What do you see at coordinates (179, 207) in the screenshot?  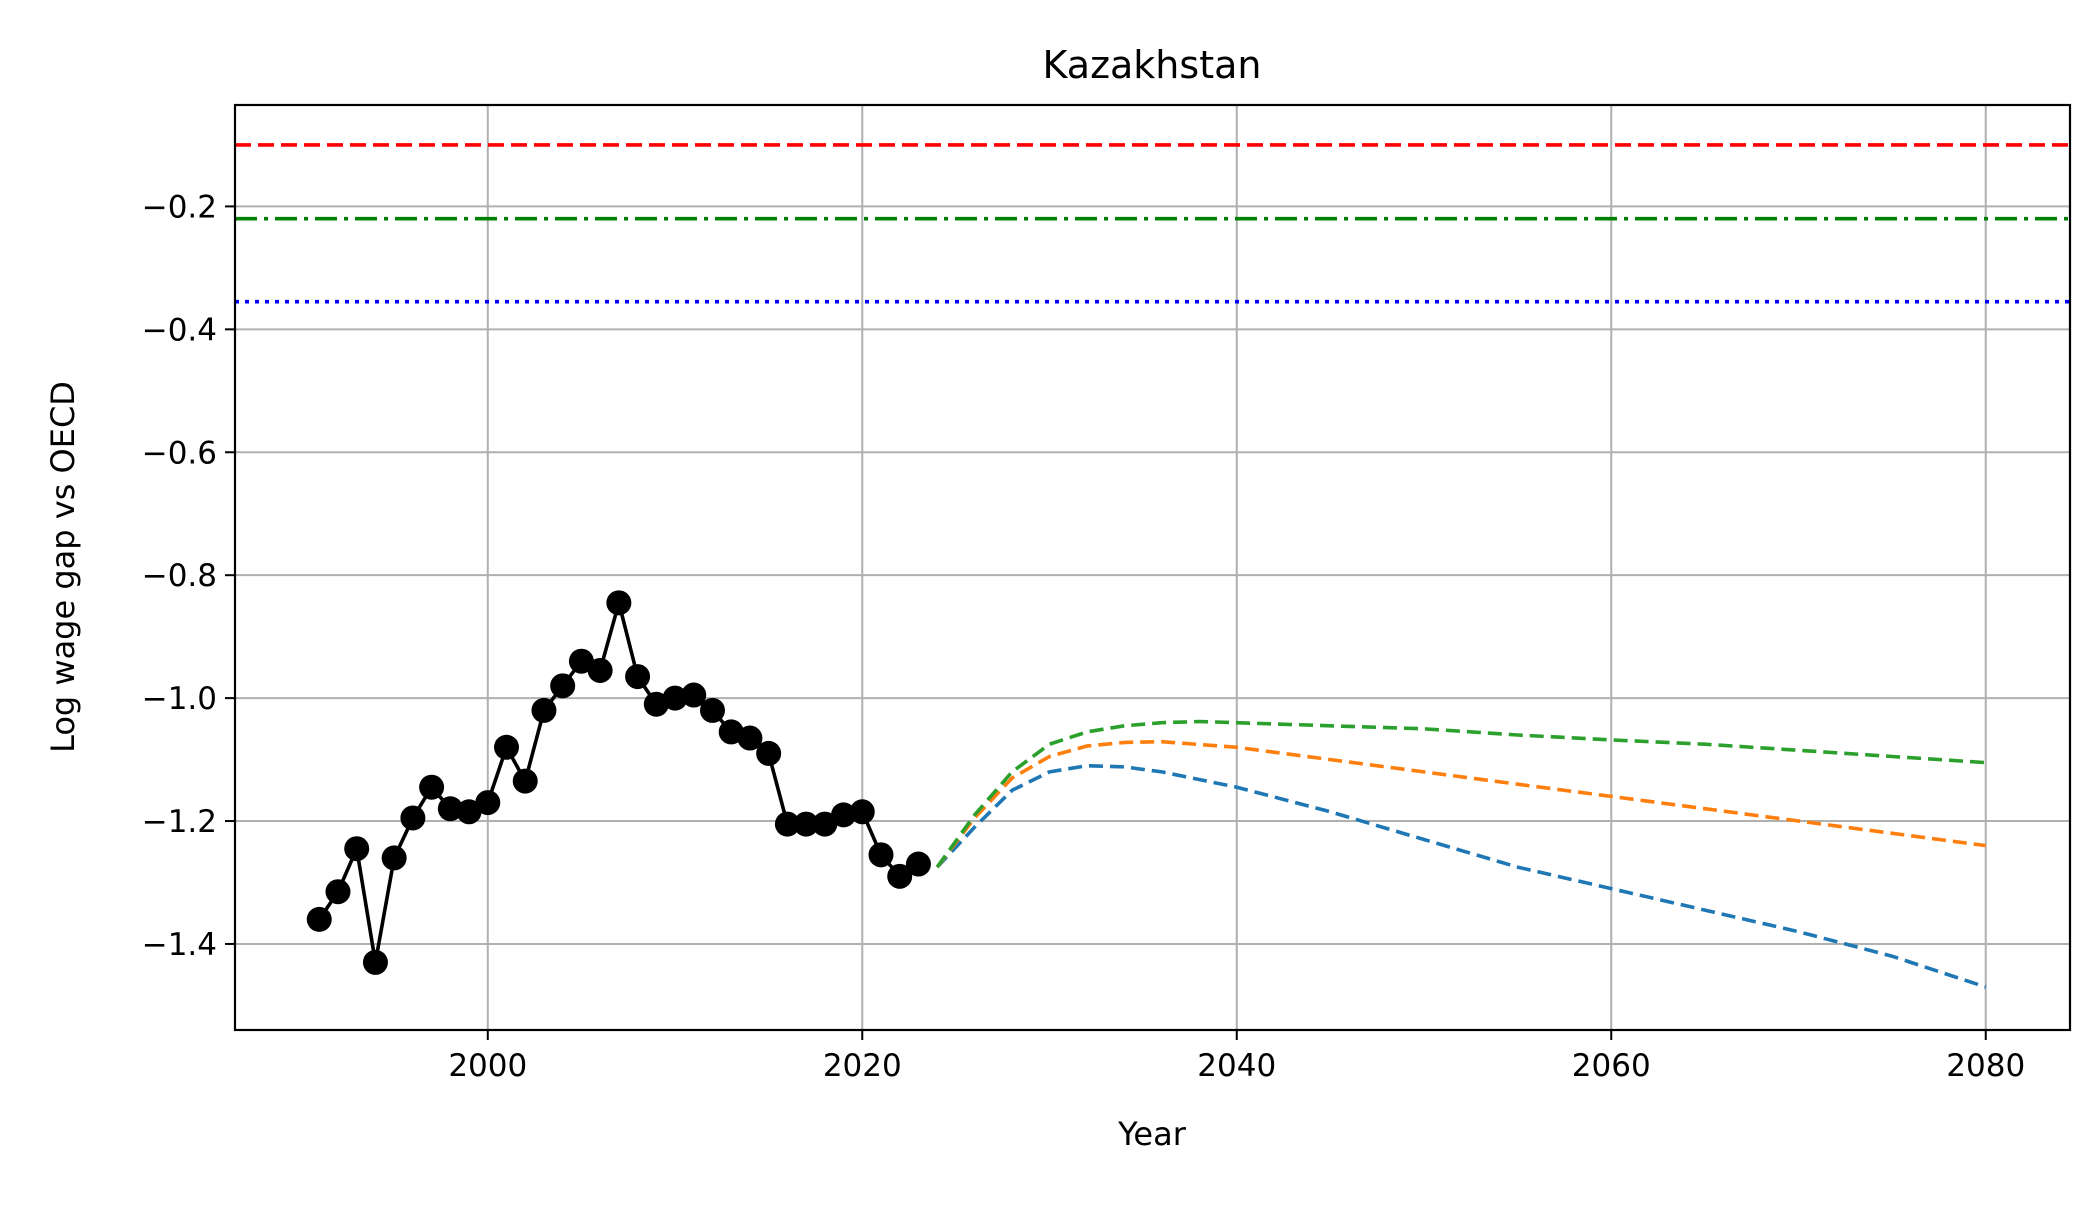 I see `y-tick-label: −0.2` at bounding box center [179, 207].